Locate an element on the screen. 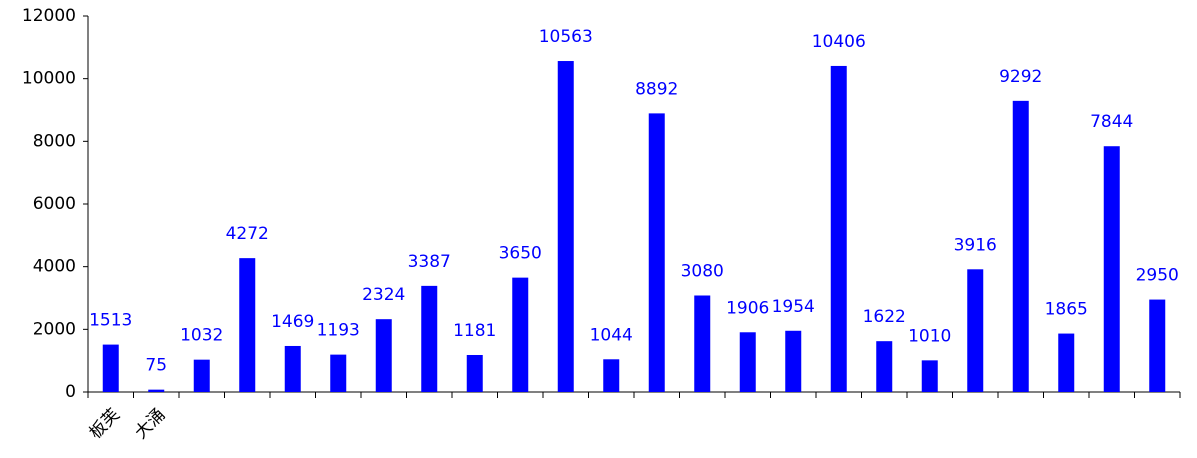 Image resolution: width=1197 pixels, height=458 pixels. y-tick-label: 12000 is located at coordinates (49, 16).